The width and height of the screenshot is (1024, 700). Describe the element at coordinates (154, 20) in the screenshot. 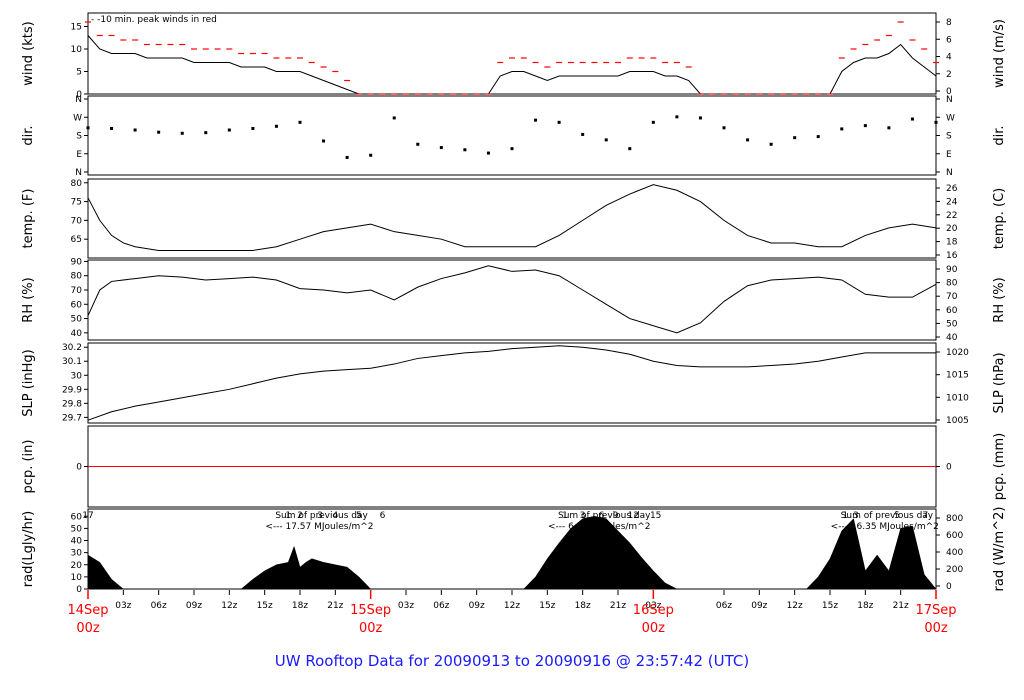

I see `wind-annotation: - -10 min. peak winds in red` at that location.